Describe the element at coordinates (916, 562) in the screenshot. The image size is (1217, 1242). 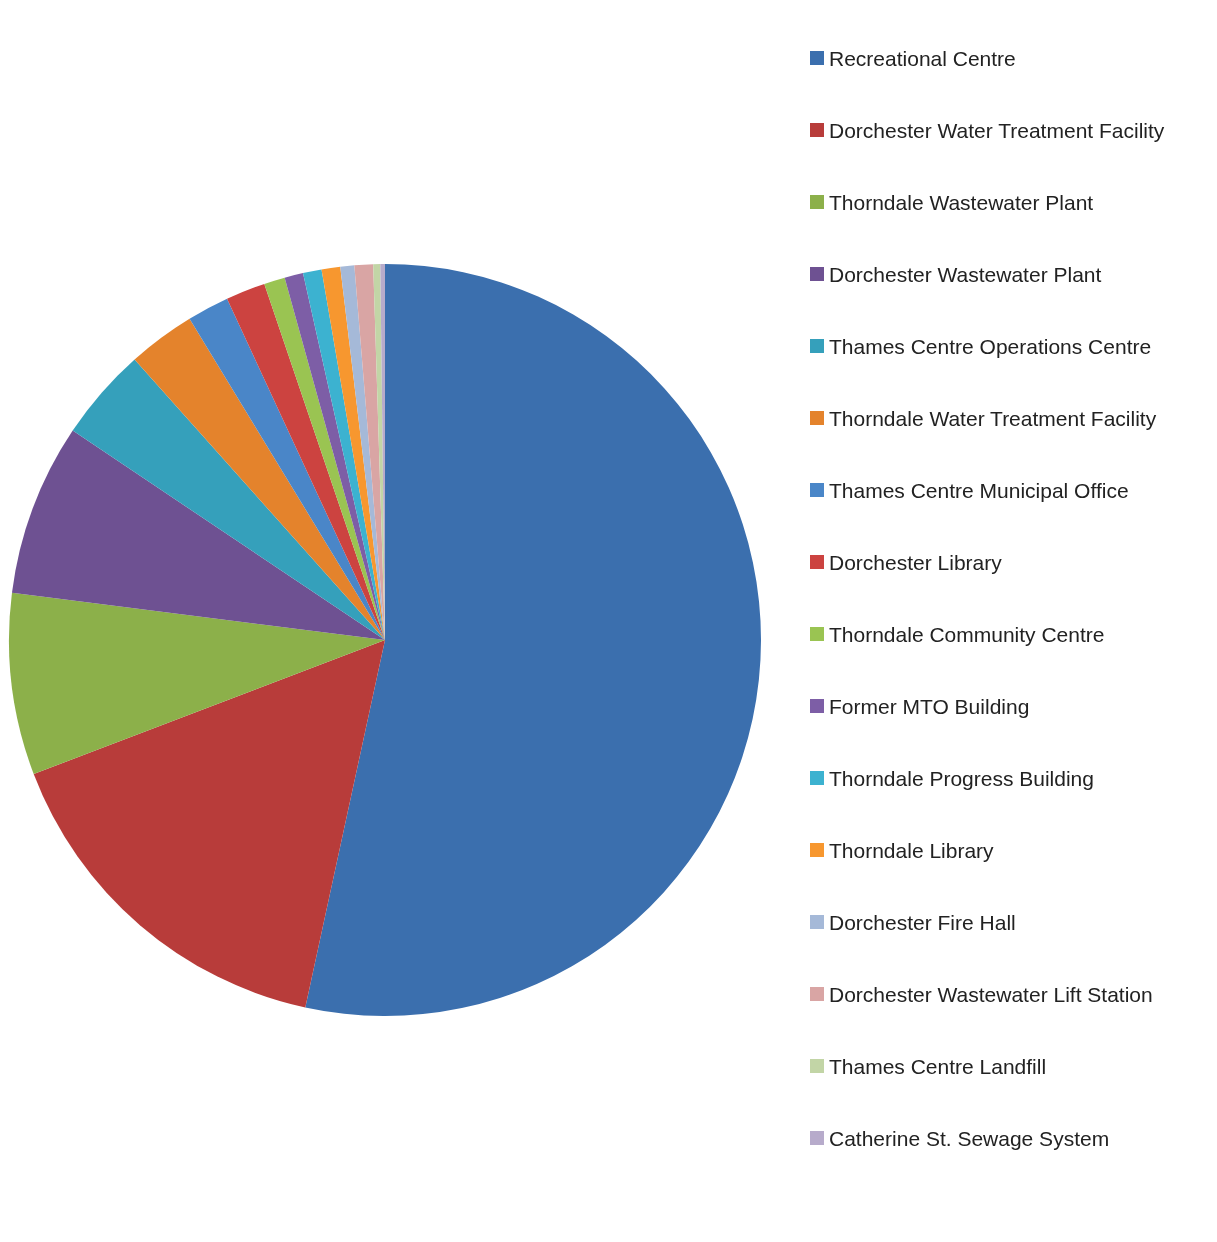
I see `legend-label: Dorchester Library` at that location.